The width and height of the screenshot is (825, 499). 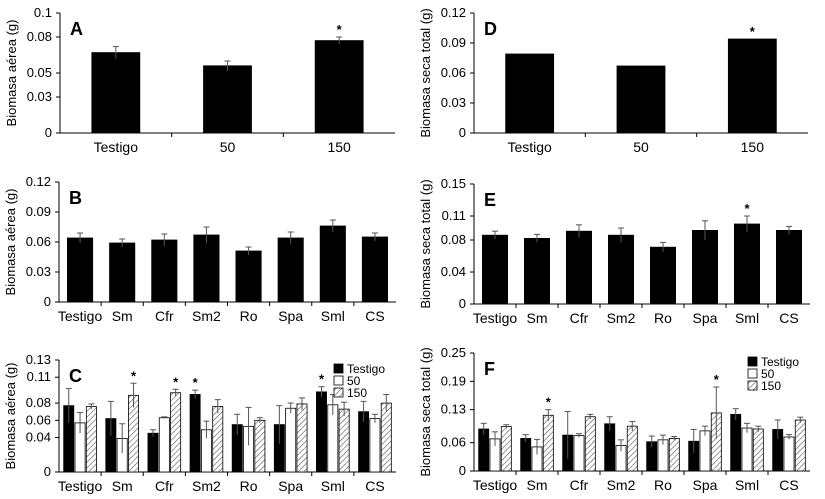 I want to click on panel-label: B, so click(x=75, y=198).